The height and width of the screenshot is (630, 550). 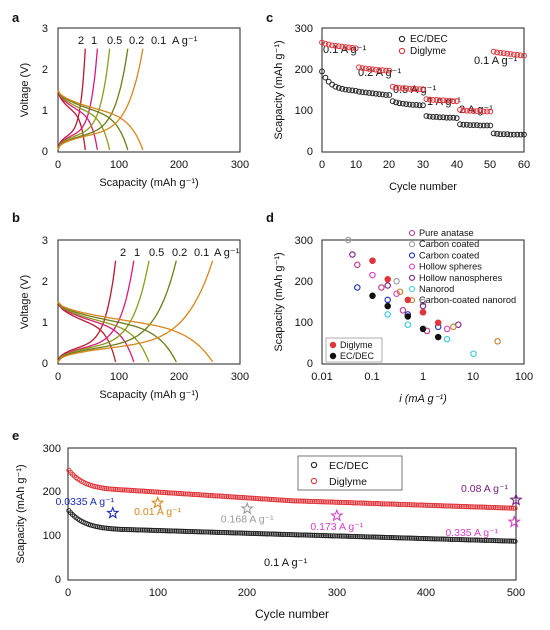 I want to click on y-axis-label-e: Scapacity (mAh g⁻¹), so click(x=21, y=513).